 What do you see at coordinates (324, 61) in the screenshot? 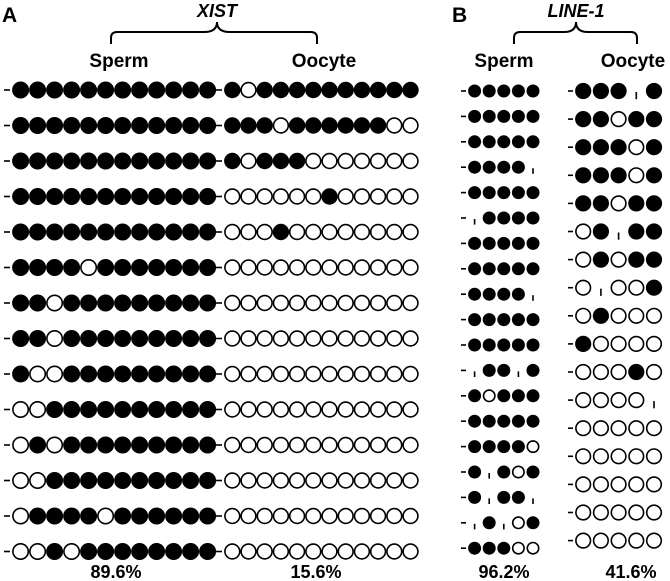
I see `panel-a-oocyte-heading: Oocyte` at bounding box center [324, 61].